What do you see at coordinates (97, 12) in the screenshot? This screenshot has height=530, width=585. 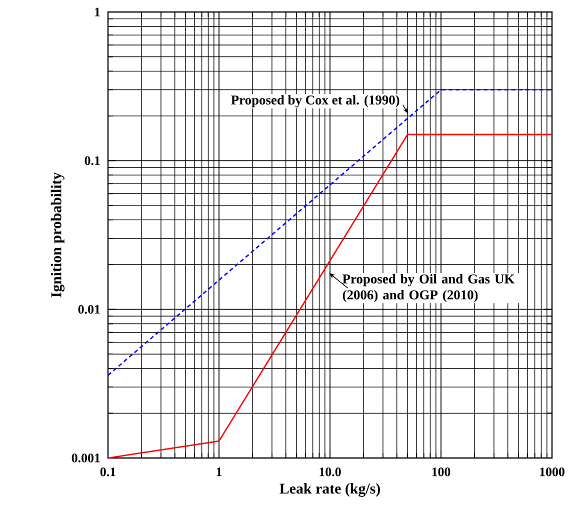 I see `y-tick-label: 1` at bounding box center [97, 12].